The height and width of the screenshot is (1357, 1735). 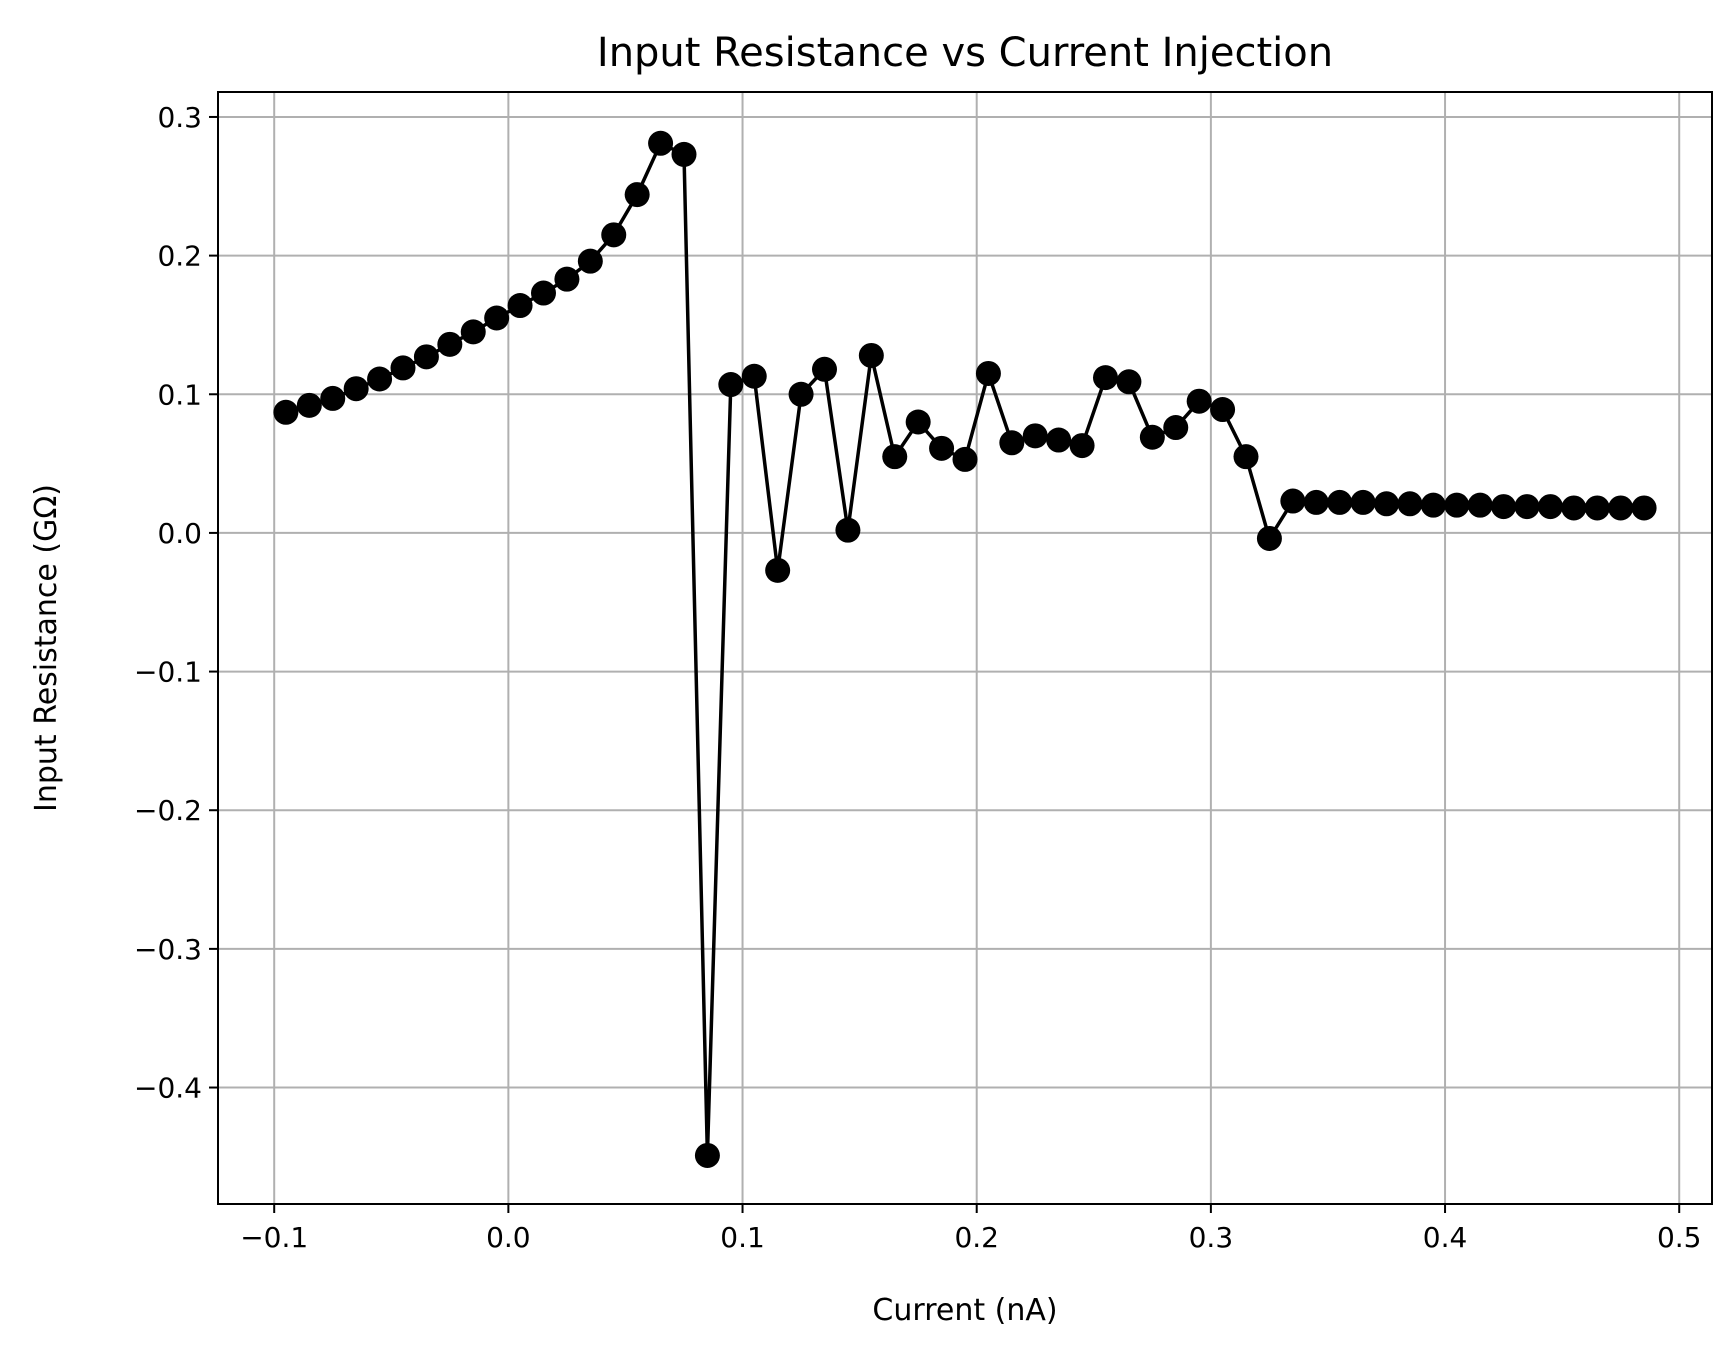 I want to click on y-tick-label: −0.4, so click(x=168, y=1088).